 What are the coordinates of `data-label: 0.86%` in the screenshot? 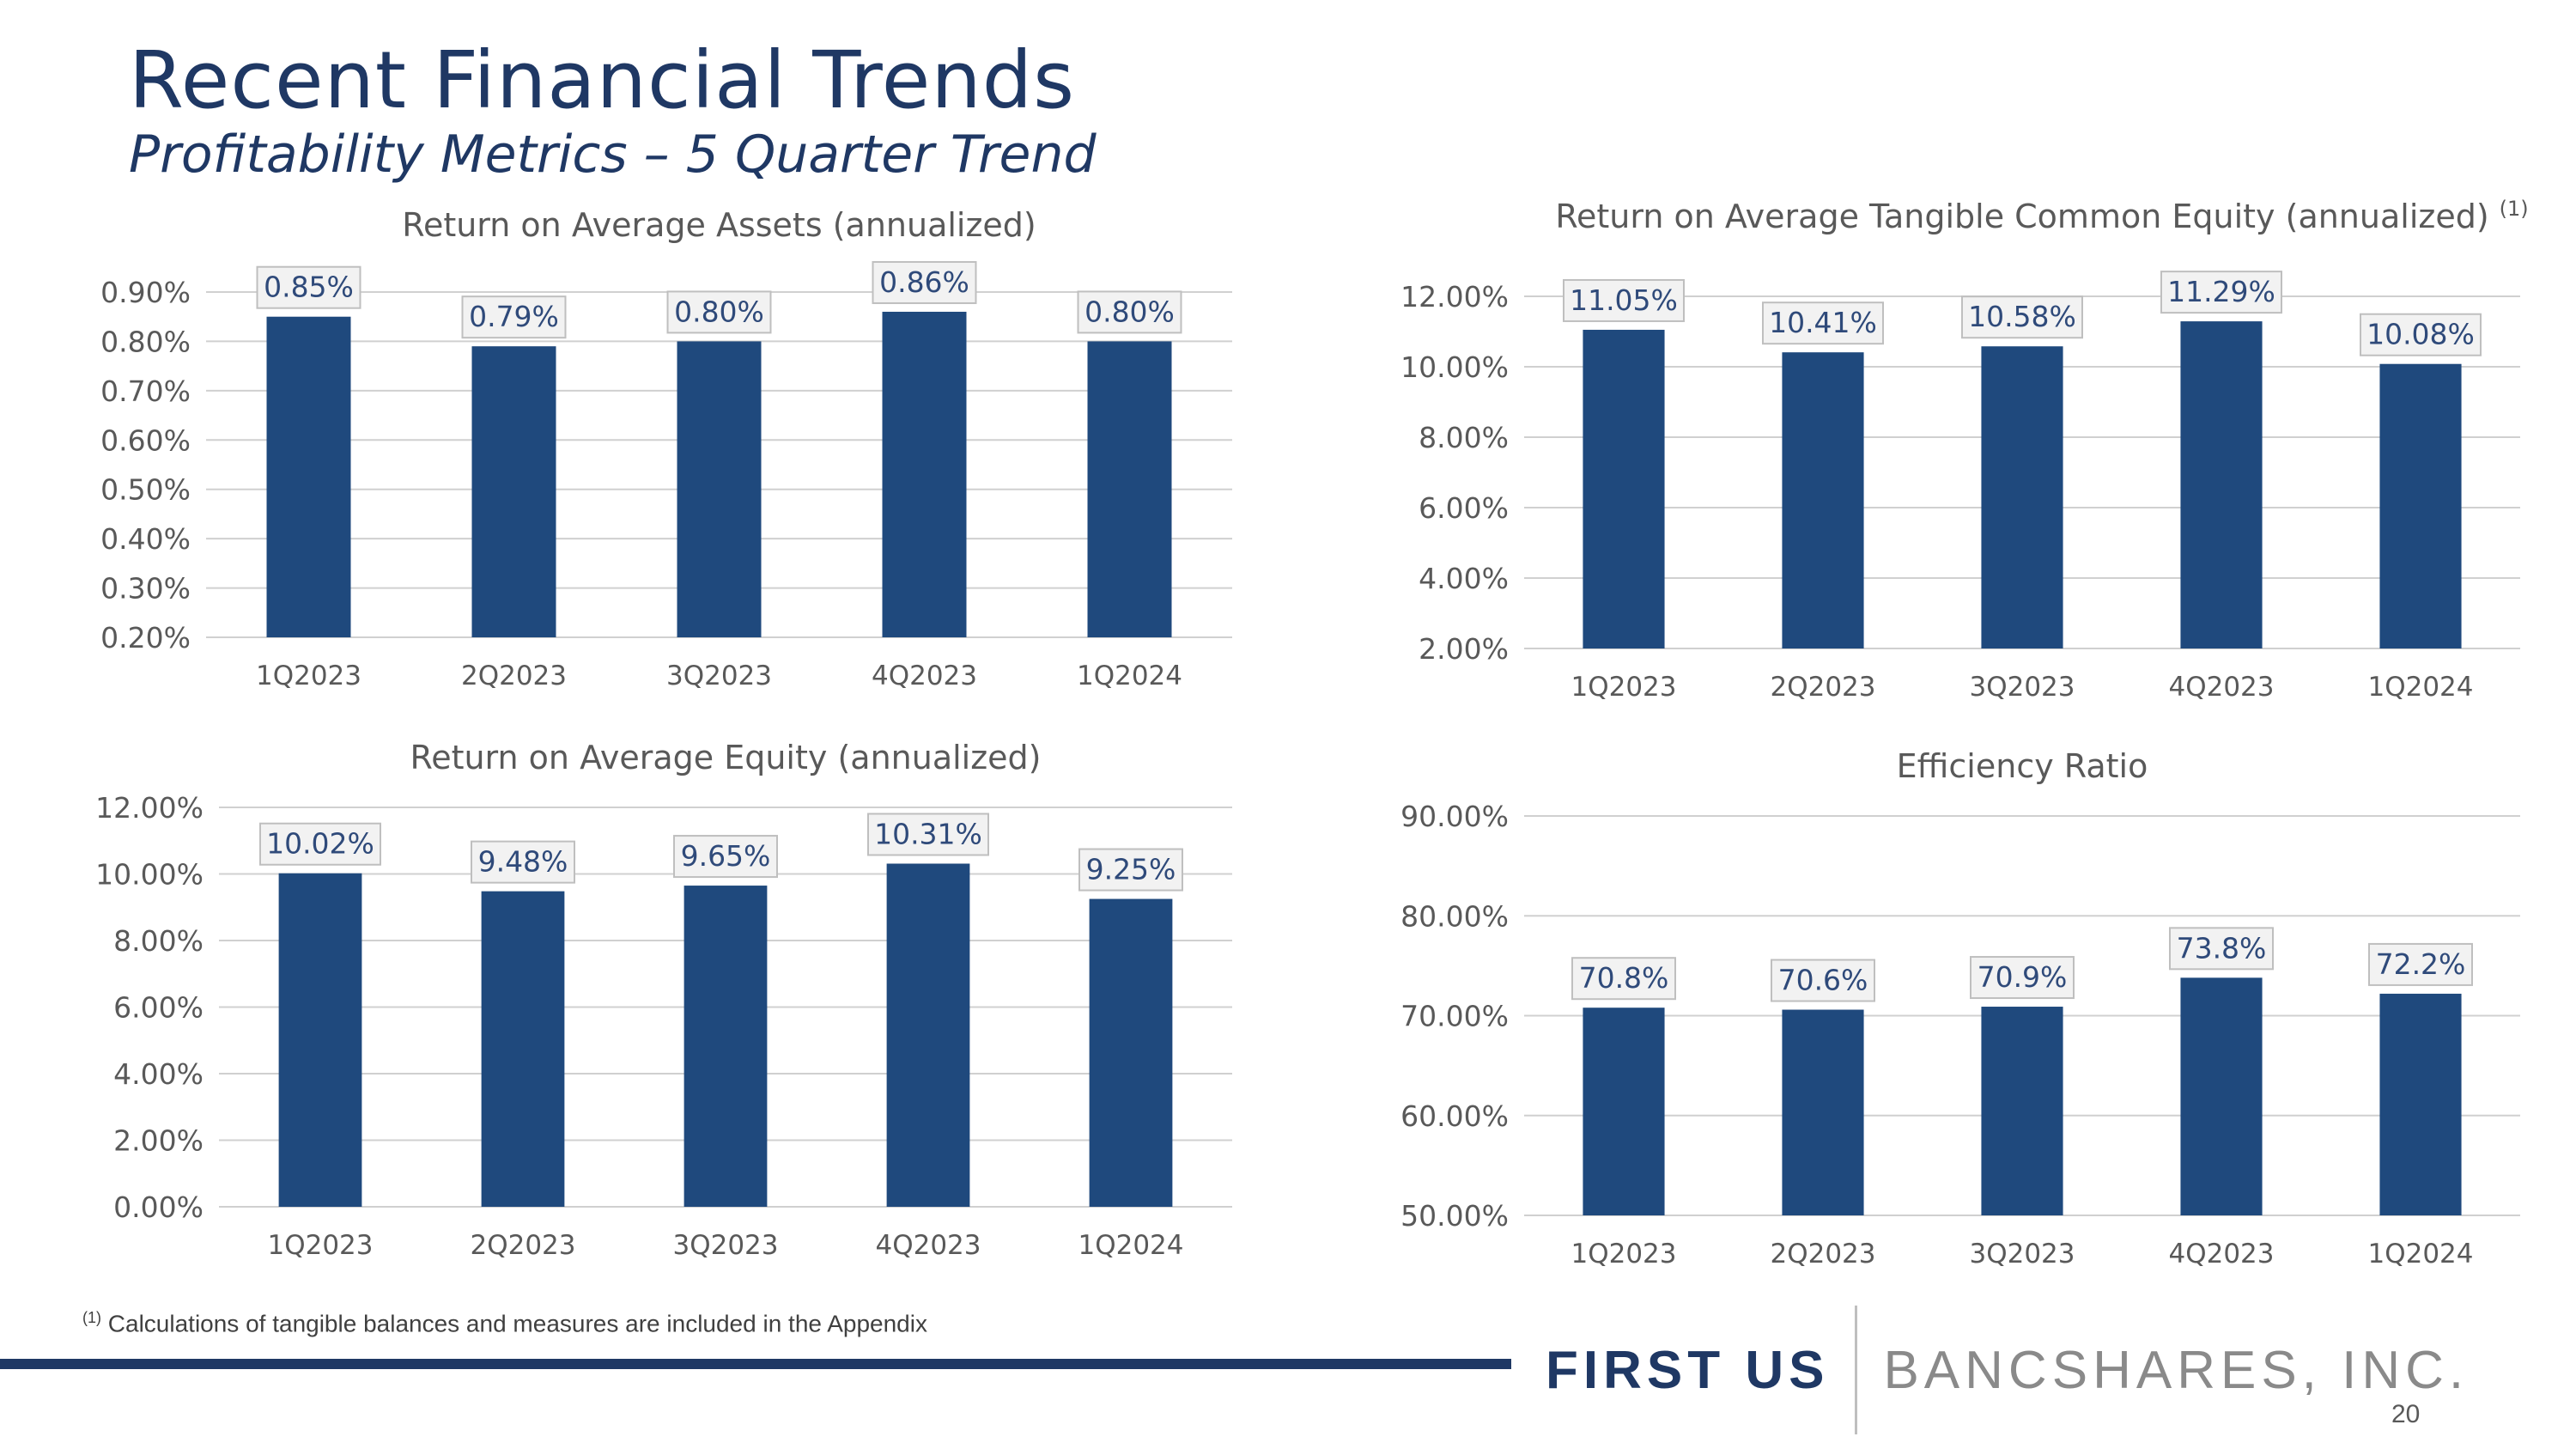 It's located at (924, 282).